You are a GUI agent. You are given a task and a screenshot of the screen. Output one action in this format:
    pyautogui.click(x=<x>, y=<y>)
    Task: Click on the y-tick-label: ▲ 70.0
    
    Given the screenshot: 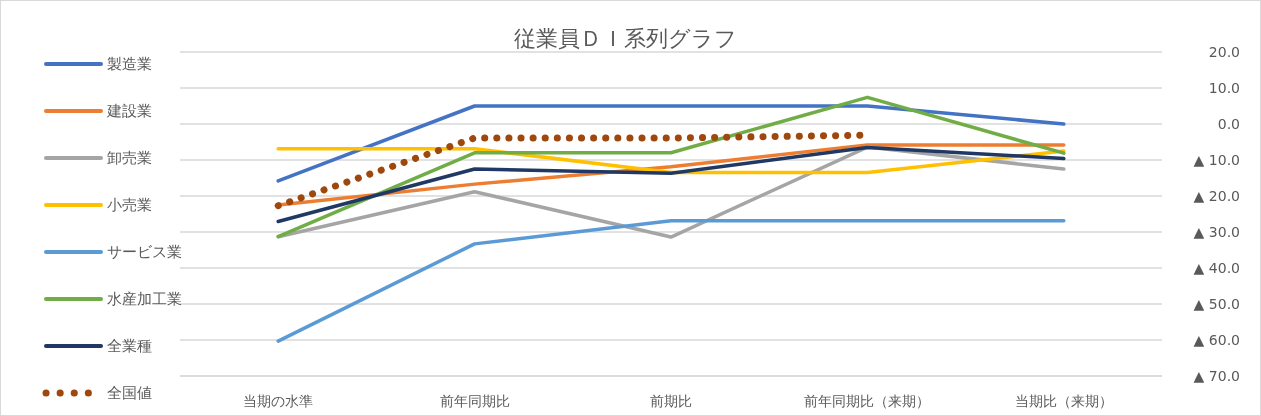 What is the action you would take?
    pyautogui.click(x=1216, y=376)
    